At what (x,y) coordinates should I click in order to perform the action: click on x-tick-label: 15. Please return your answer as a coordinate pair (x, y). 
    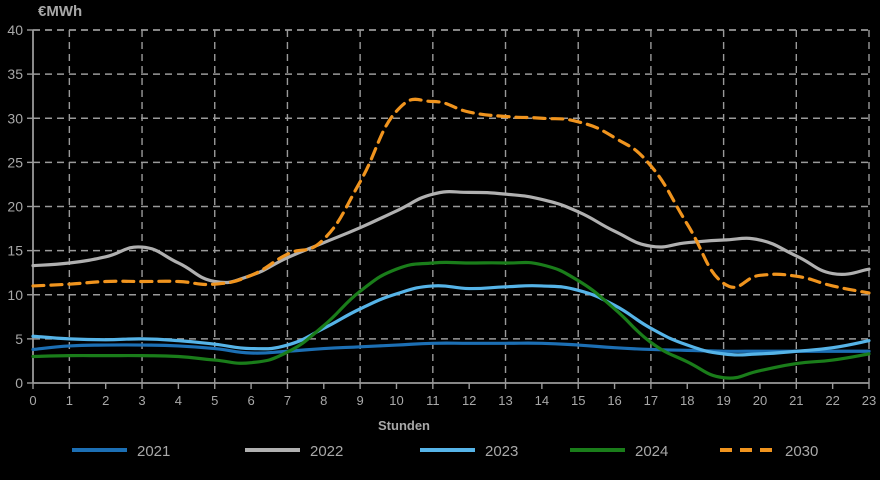
    Looking at the image, I should click on (578, 400).